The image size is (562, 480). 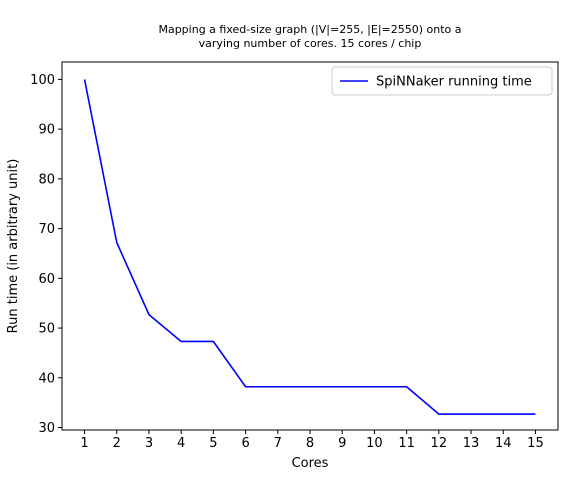 What do you see at coordinates (181, 443) in the screenshot?
I see `x-tick-label: 4` at bounding box center [181, 443].